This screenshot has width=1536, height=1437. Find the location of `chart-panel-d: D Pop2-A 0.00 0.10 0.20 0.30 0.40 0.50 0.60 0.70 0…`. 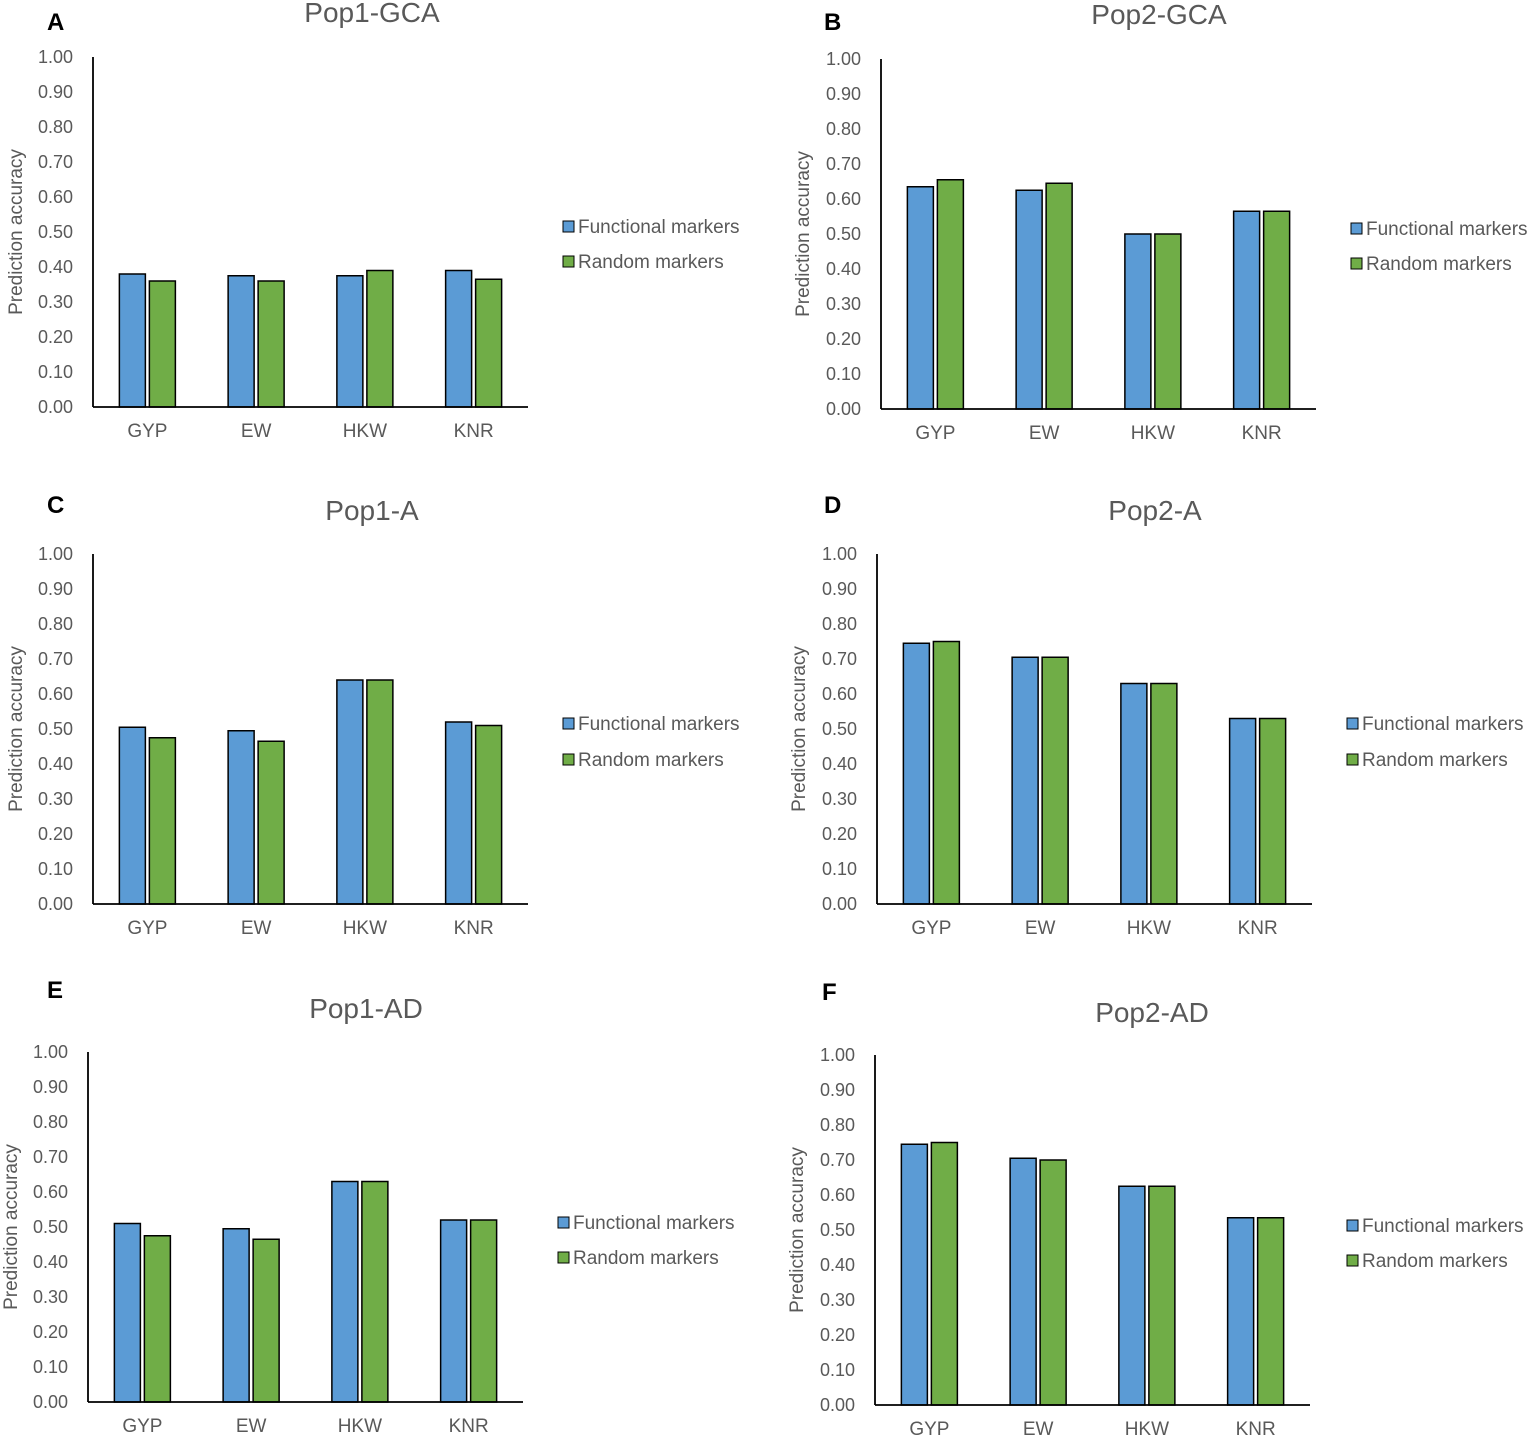

chart-panel-d: D Pop2-A 0.00 0.10 0.20 0.30 0.40 0.50 0.60 0.70 0… is located at coordinates (1156, 715).